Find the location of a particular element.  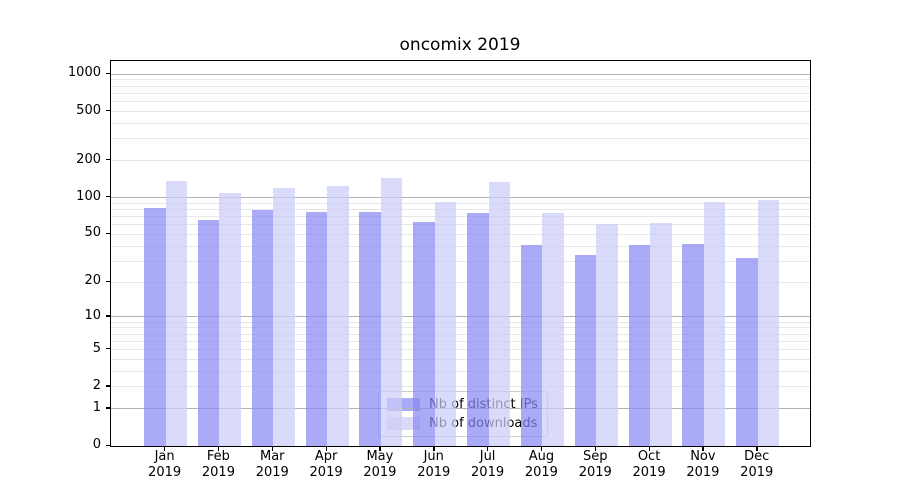

x-tick-label: Sep 2019 is located at coordinates (595, 464).